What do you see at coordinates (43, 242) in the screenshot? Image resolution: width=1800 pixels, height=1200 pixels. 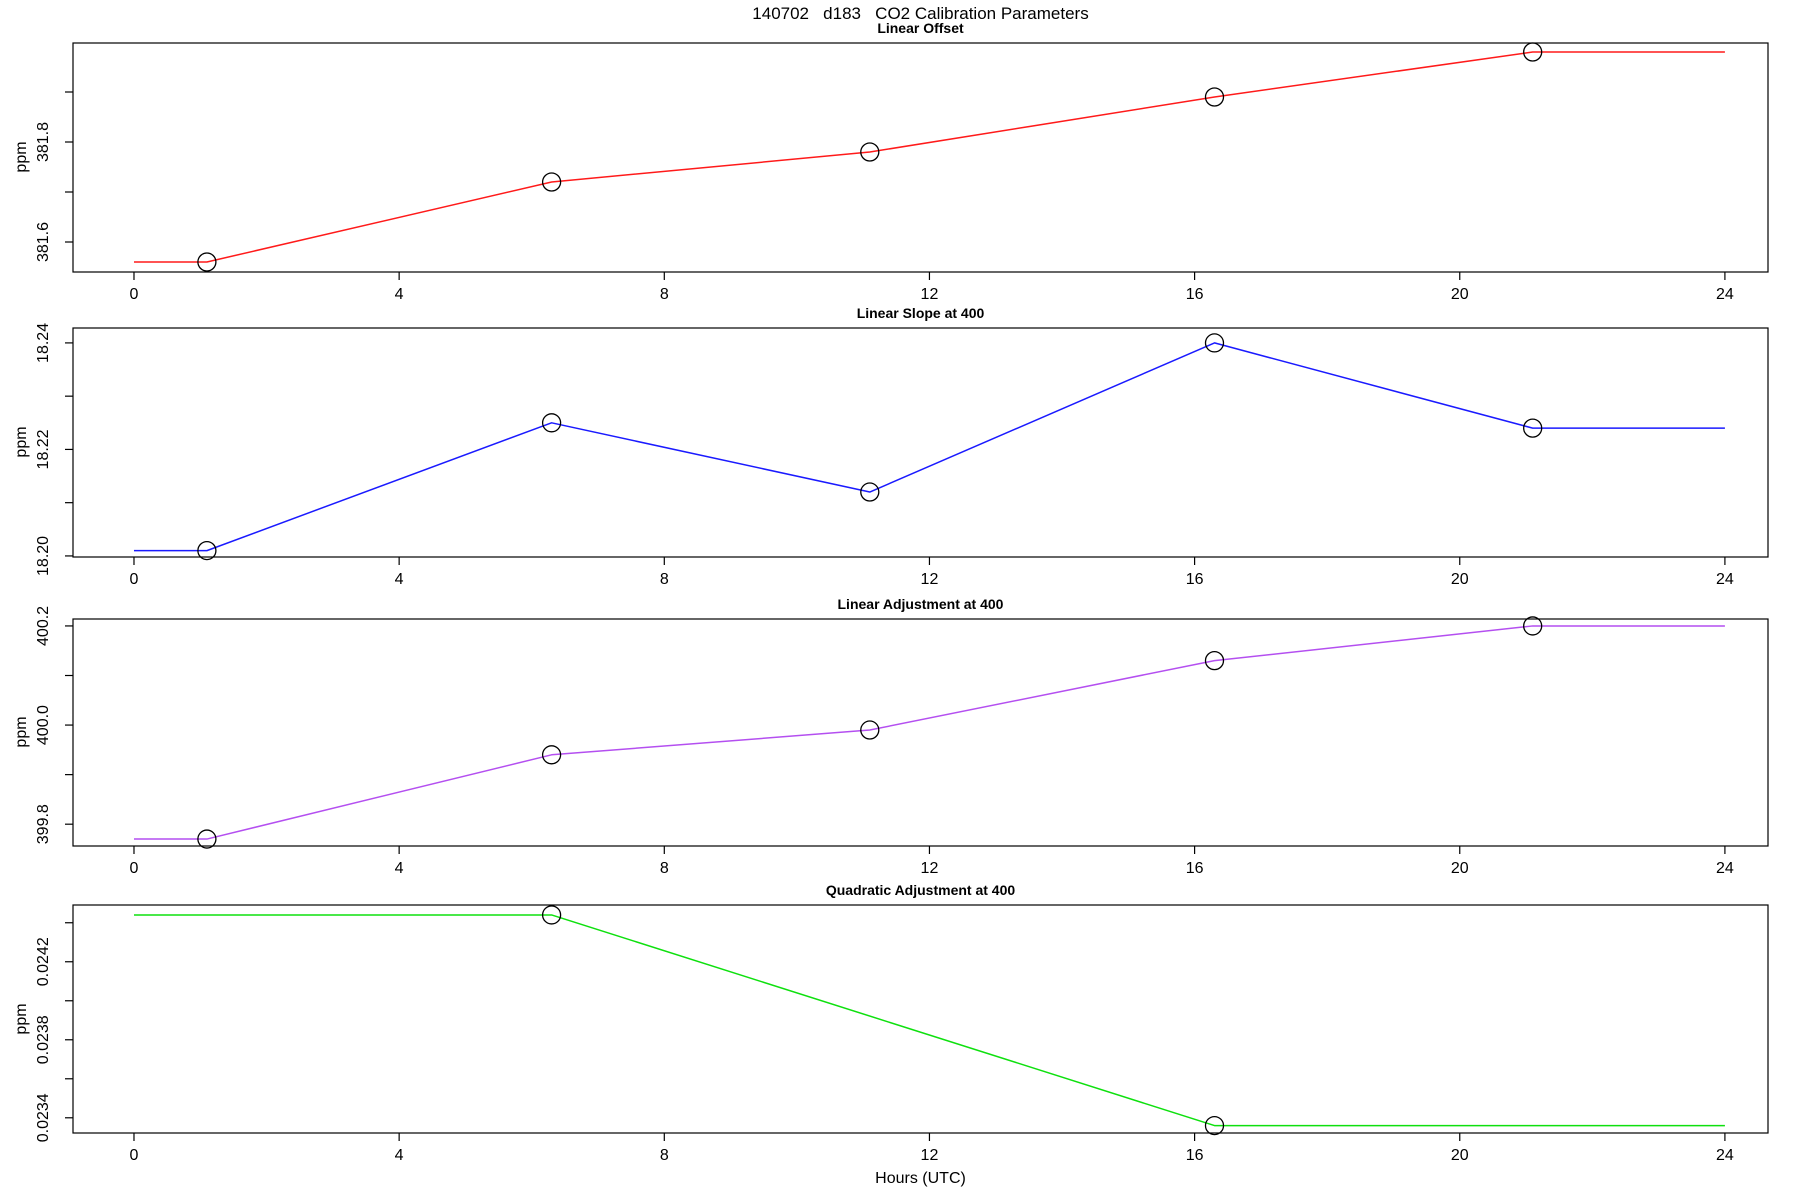 I see `y-tick-label: 381.6` at bounding box center [43, 242].